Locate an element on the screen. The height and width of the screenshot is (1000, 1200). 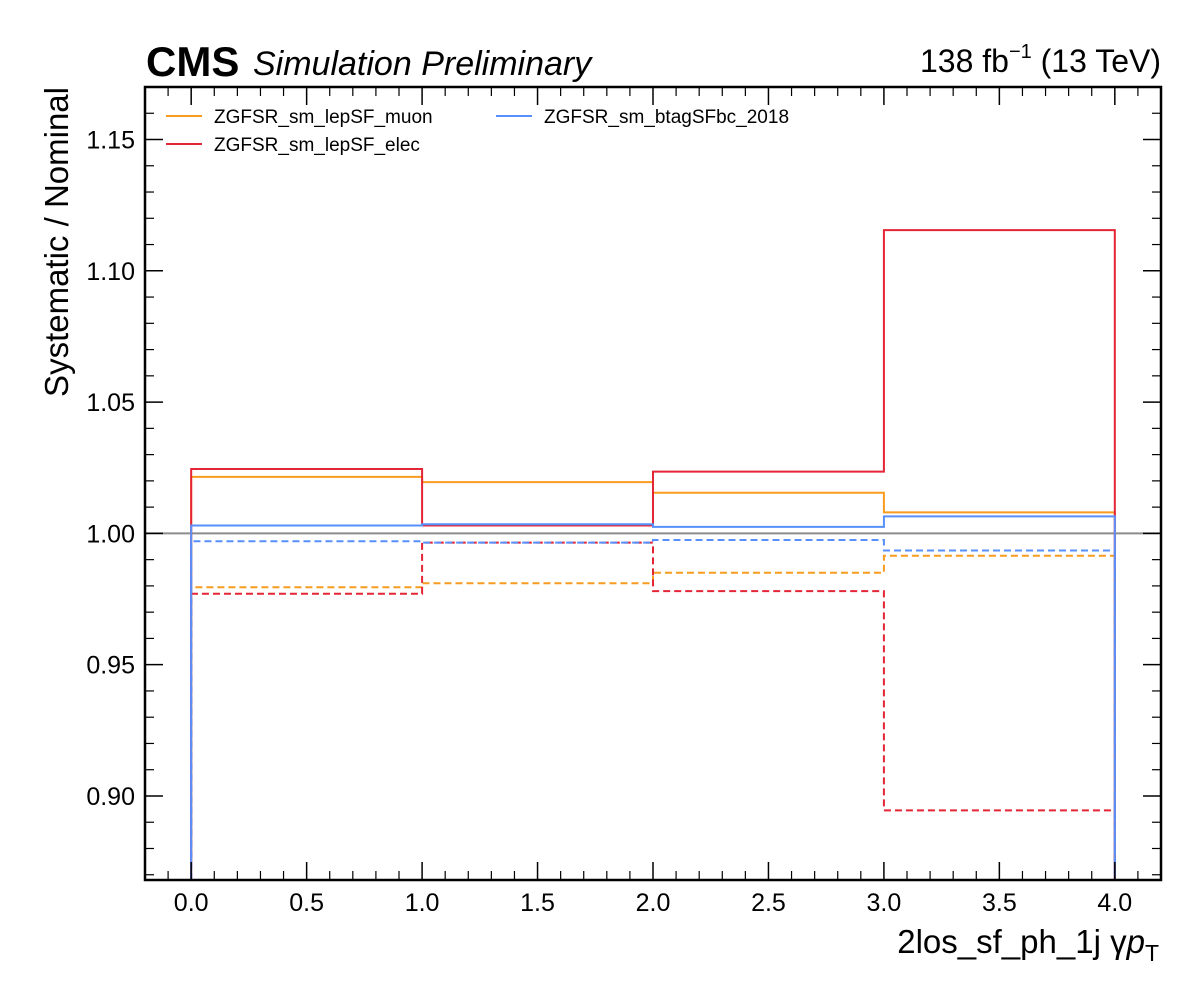
luminosity-label: 138 fb−1 (13 TeV) is located at coordinates (1040, 60).